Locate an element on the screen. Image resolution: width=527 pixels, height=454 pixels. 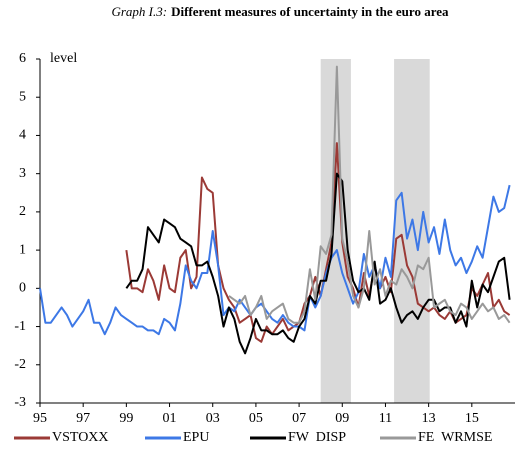
y-tick-label: -3 is located at coordinates (20, 402).